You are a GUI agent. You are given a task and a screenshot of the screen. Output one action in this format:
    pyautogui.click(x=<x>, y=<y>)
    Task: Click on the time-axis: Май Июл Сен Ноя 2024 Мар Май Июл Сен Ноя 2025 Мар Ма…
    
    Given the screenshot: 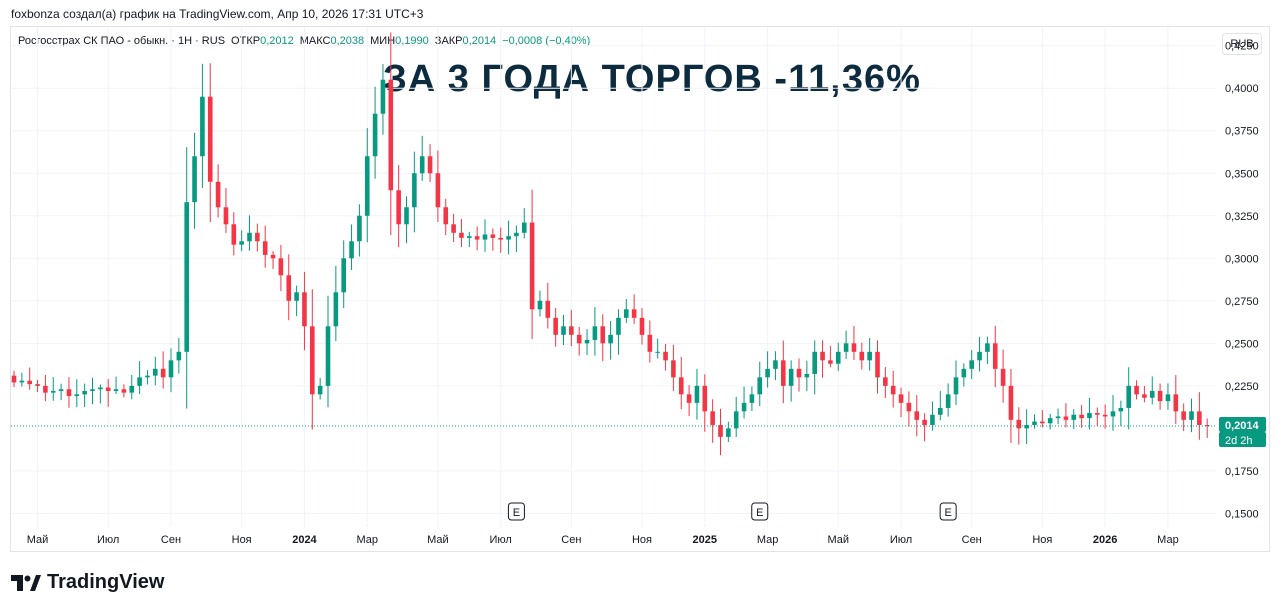 What is the action you would take?
    pyautogui.click(x=603, y=540)
    